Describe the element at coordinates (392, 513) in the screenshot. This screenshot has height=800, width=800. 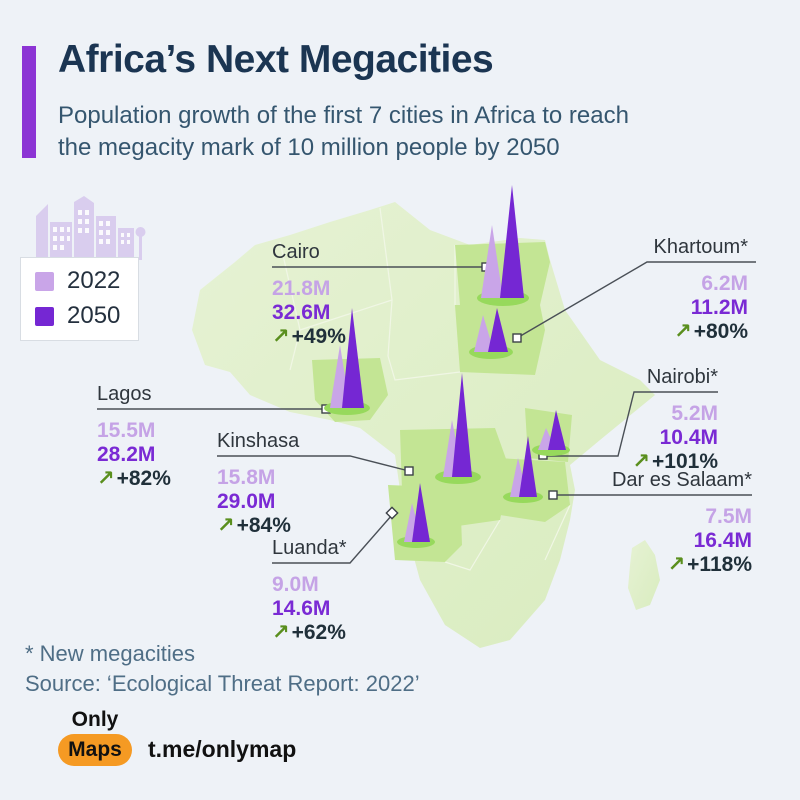
I see `marker-luanda` at that location.